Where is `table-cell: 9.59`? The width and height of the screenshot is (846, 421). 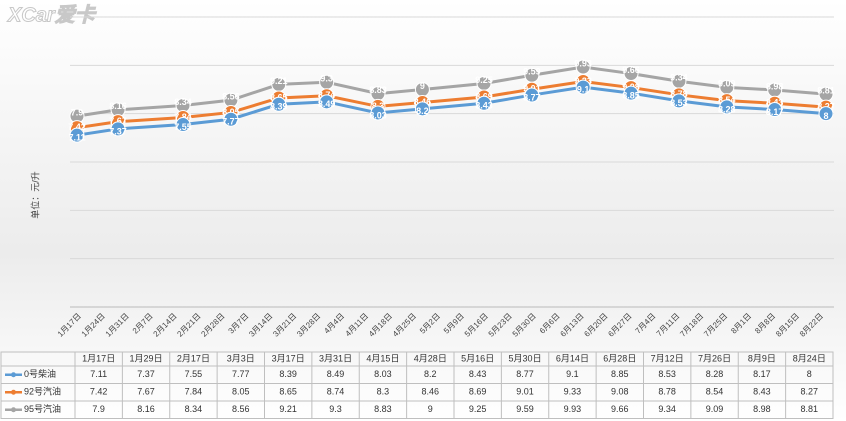
table-cell: 9.59 is located at coordinates (525, 409).